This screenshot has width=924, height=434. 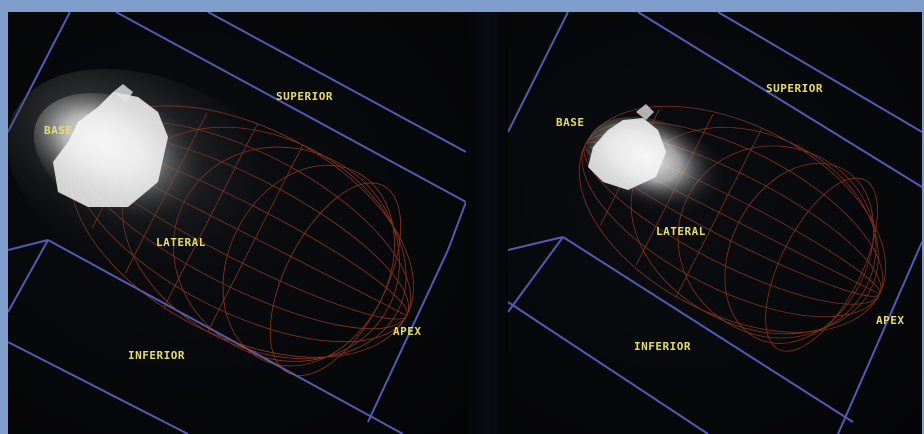 I want to click on panel-divider, so click(x=487, y=223).